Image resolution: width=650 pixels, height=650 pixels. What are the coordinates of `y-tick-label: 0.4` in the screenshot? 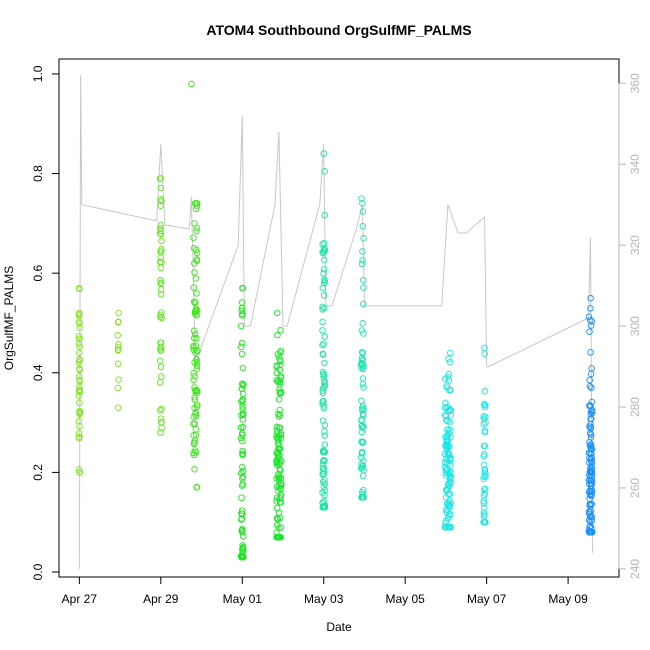 It's located at (38, 372).